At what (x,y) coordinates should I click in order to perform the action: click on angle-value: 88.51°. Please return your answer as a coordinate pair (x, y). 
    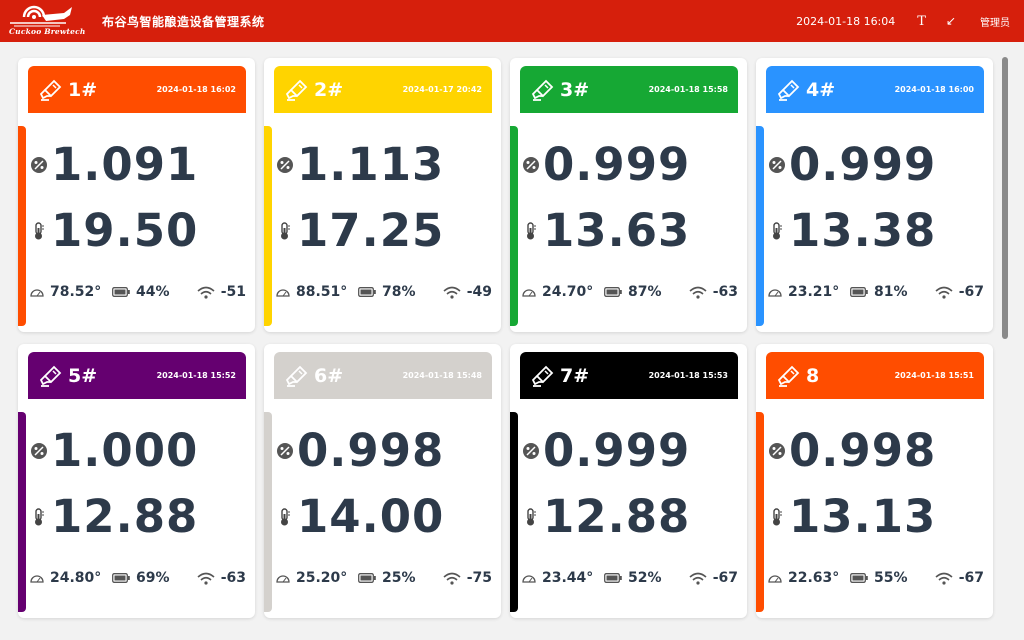
    Looking at the image, I should click on (322, 292).